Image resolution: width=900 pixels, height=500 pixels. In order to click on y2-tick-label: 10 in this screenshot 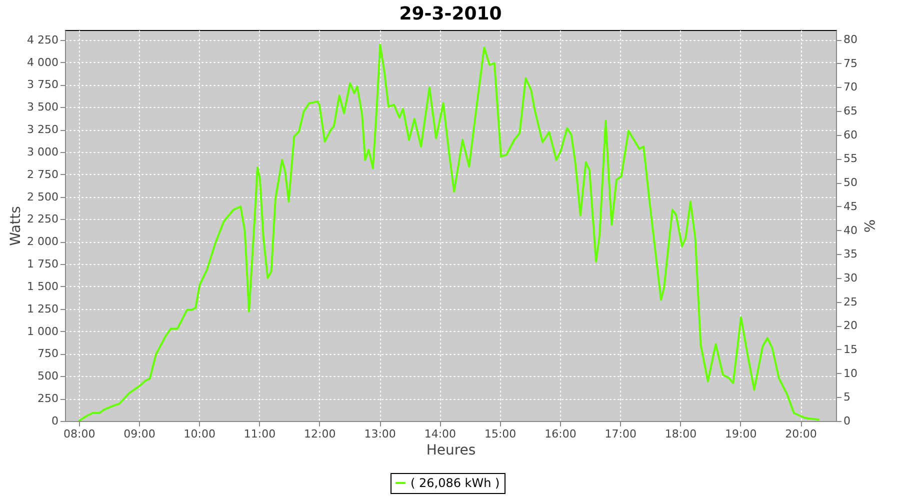, I will do `click(851, 373)`.